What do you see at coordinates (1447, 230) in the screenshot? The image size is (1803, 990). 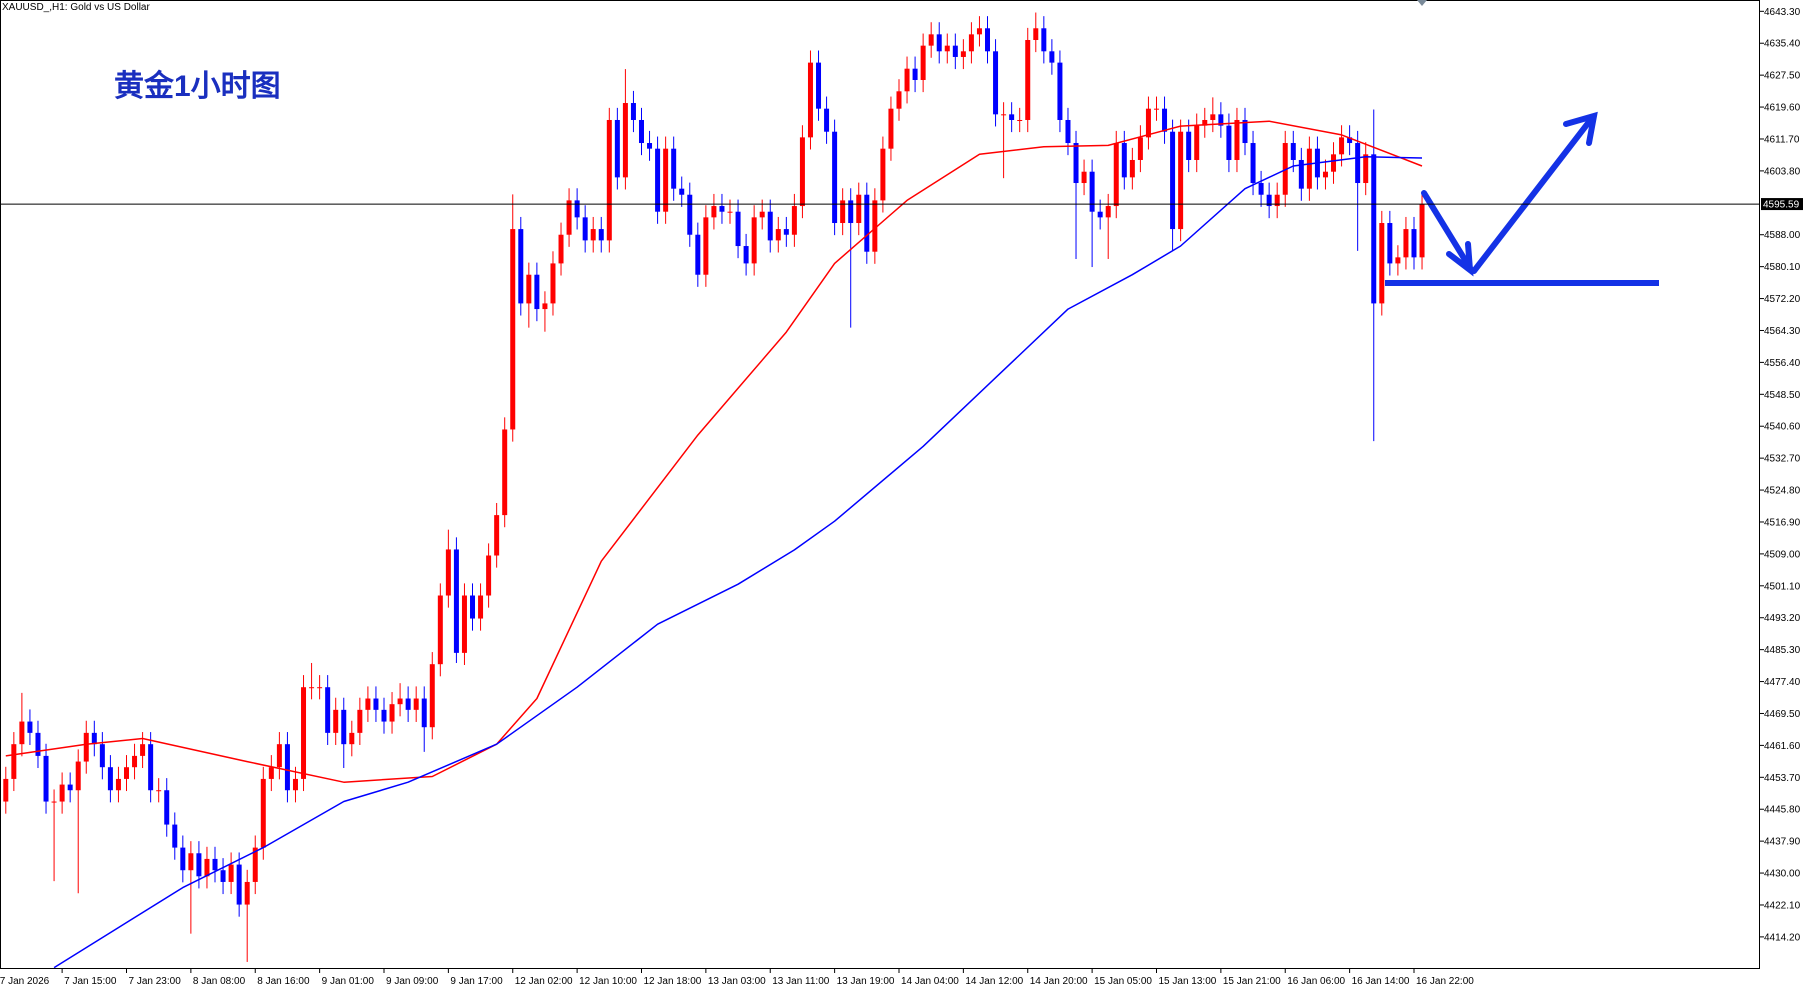 I see `down-arrow` at bounding box center [1447, 230].